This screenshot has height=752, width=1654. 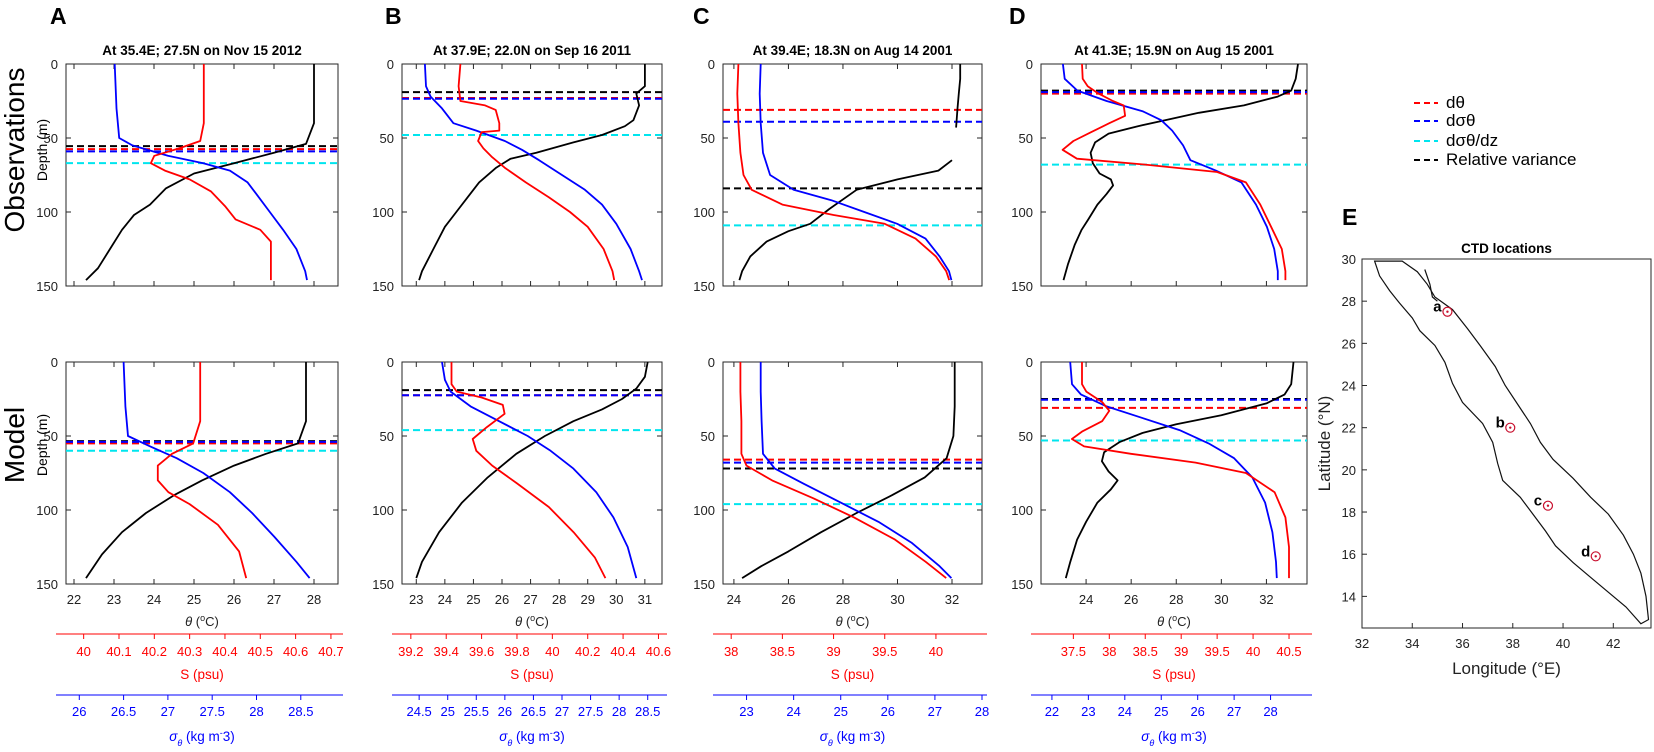 What do you see at coordinates (1349, 386) in the screenshot?
I see `lat-tick-label: 24` at bounding box center [1349, 386].